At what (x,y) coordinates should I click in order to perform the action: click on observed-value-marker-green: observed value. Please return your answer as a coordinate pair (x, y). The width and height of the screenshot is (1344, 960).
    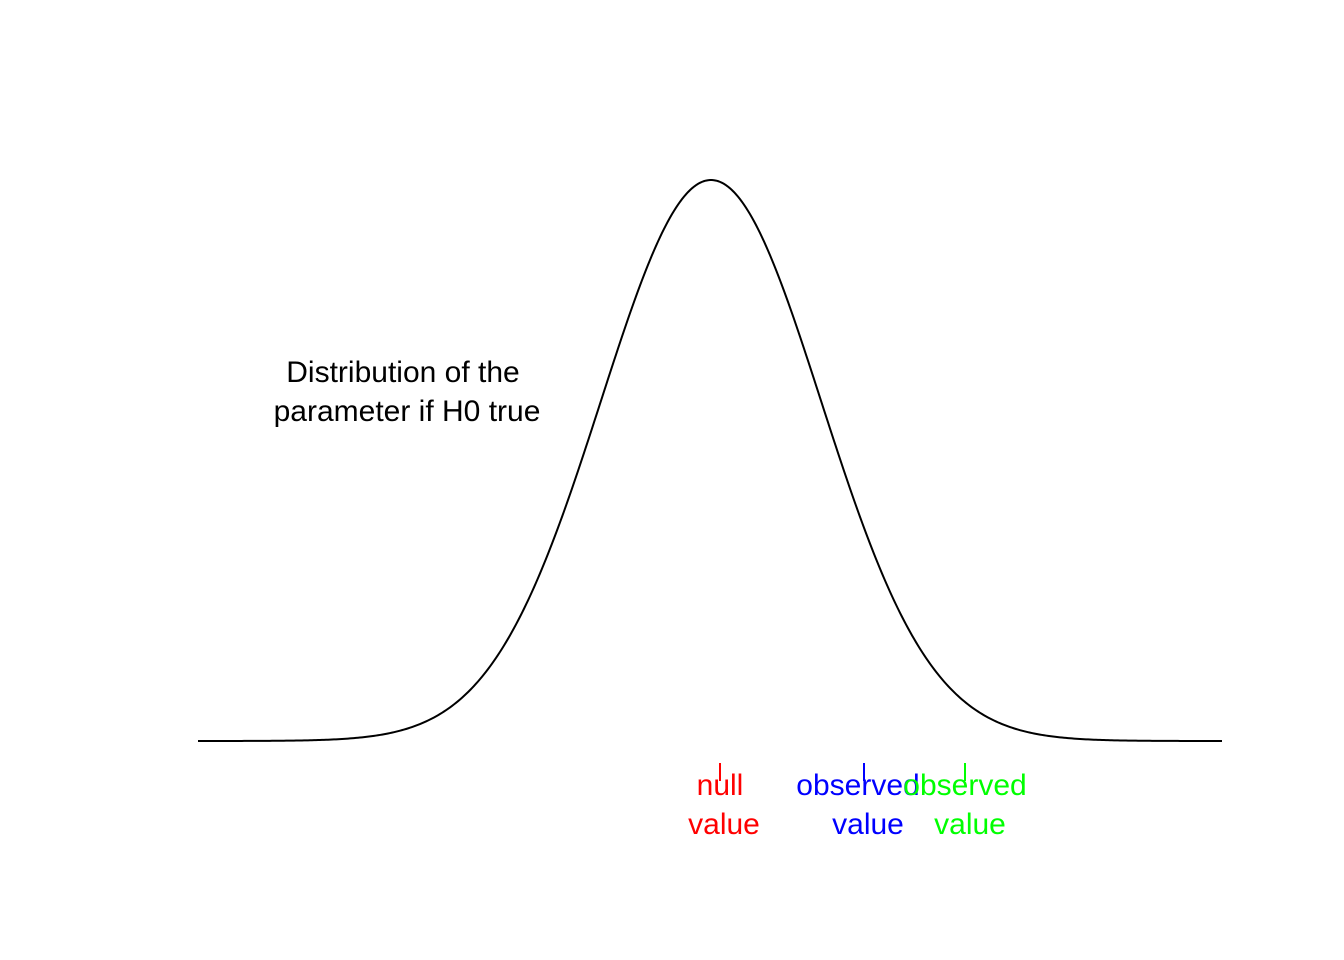
    Looking at the image, I should click on (965, 802).